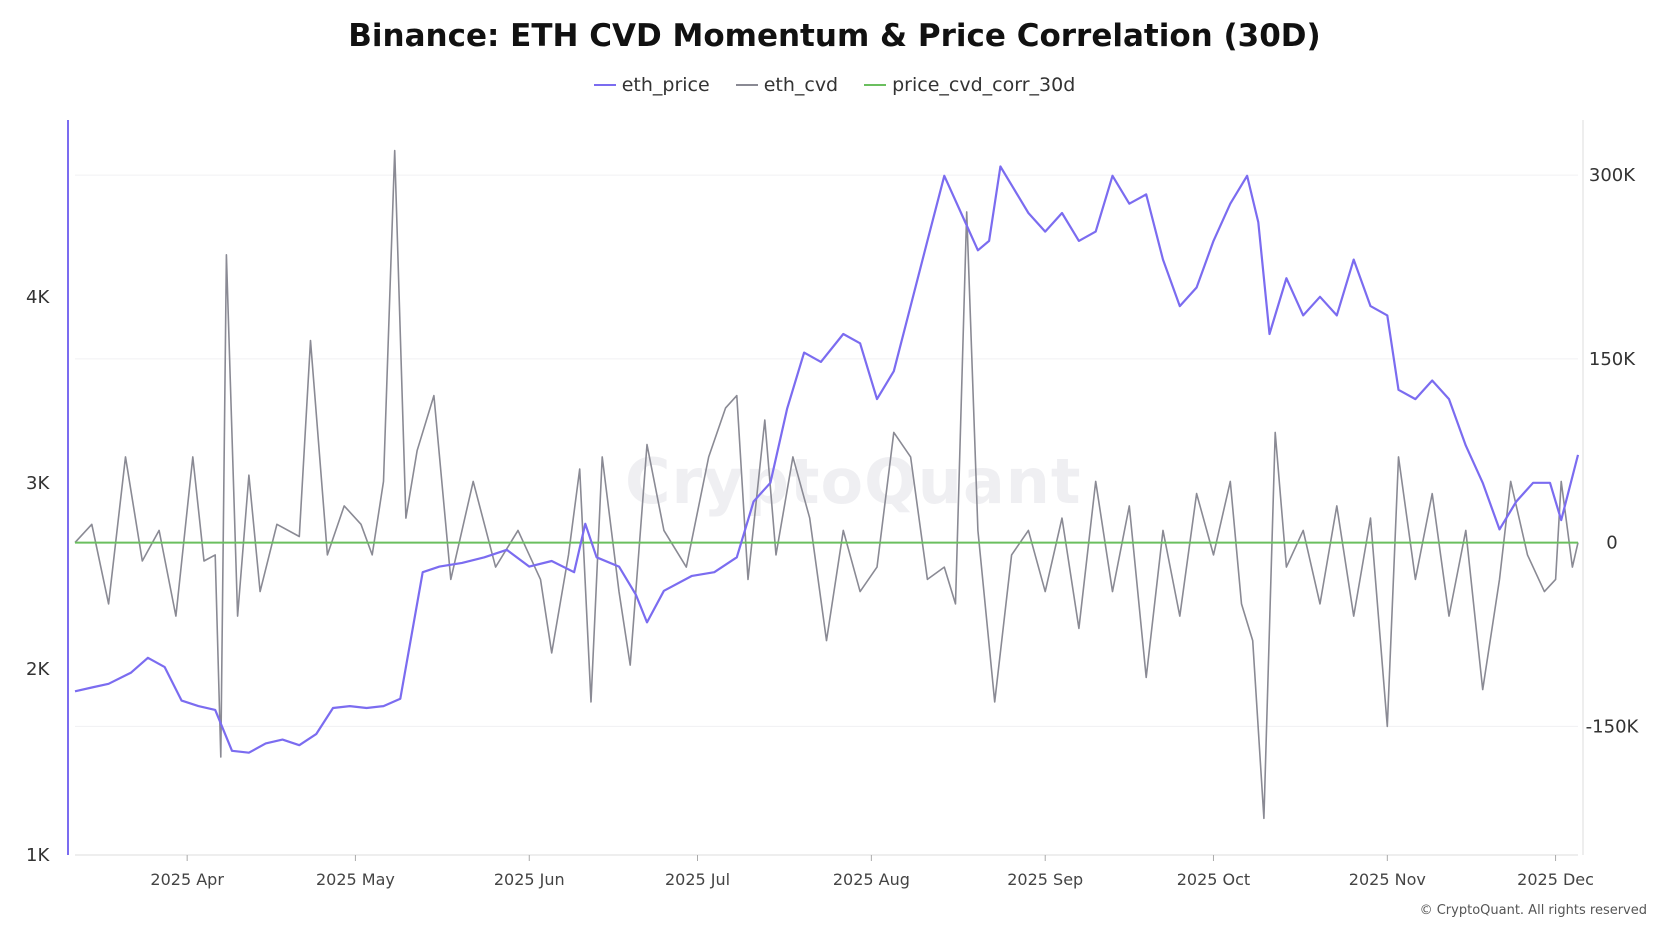 This screenshot has width=1669, height=925. Describe the element at coordinates (984, 85) in the screenshot. I see `legend-label-price-cvd-corr: price_cvd_corr_30d` at that location.